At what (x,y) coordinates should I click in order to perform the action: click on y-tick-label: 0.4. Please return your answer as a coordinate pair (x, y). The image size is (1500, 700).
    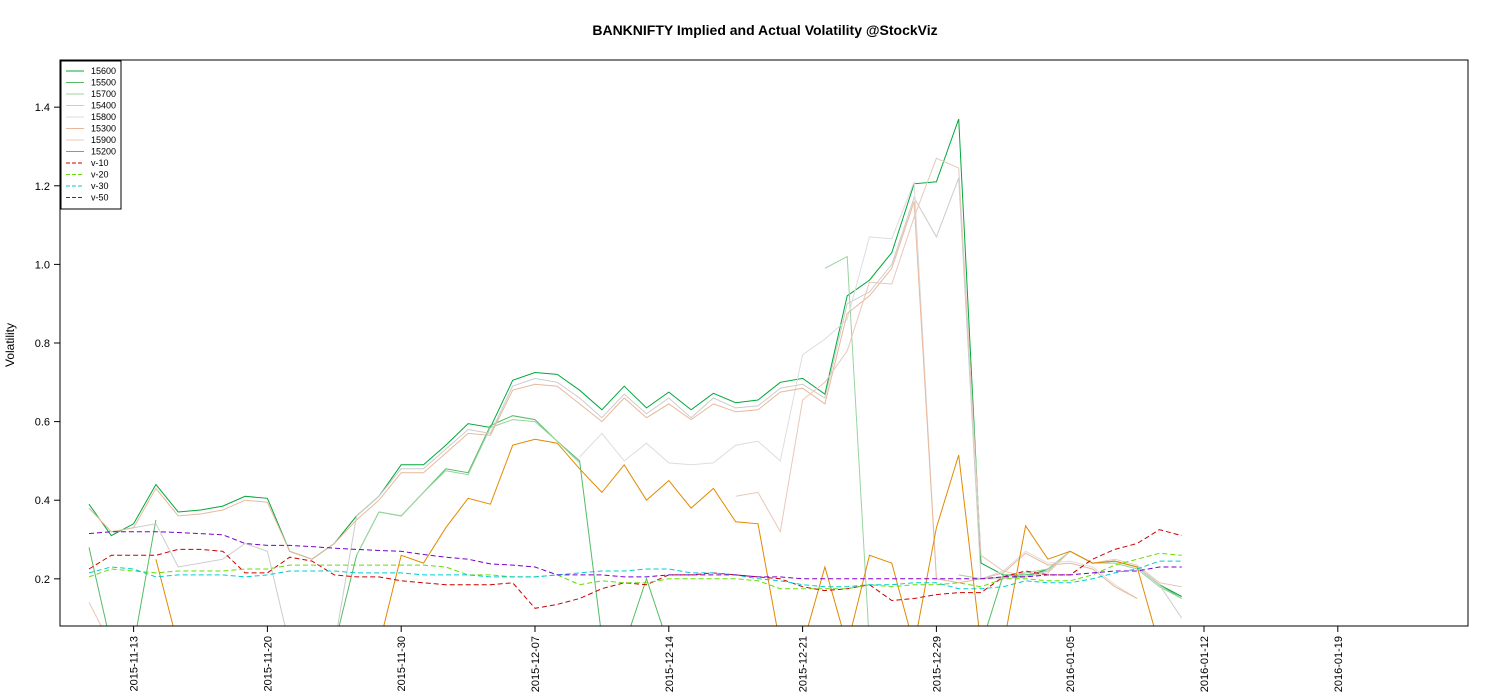
    Looking at the image, I should click on (42, 501).